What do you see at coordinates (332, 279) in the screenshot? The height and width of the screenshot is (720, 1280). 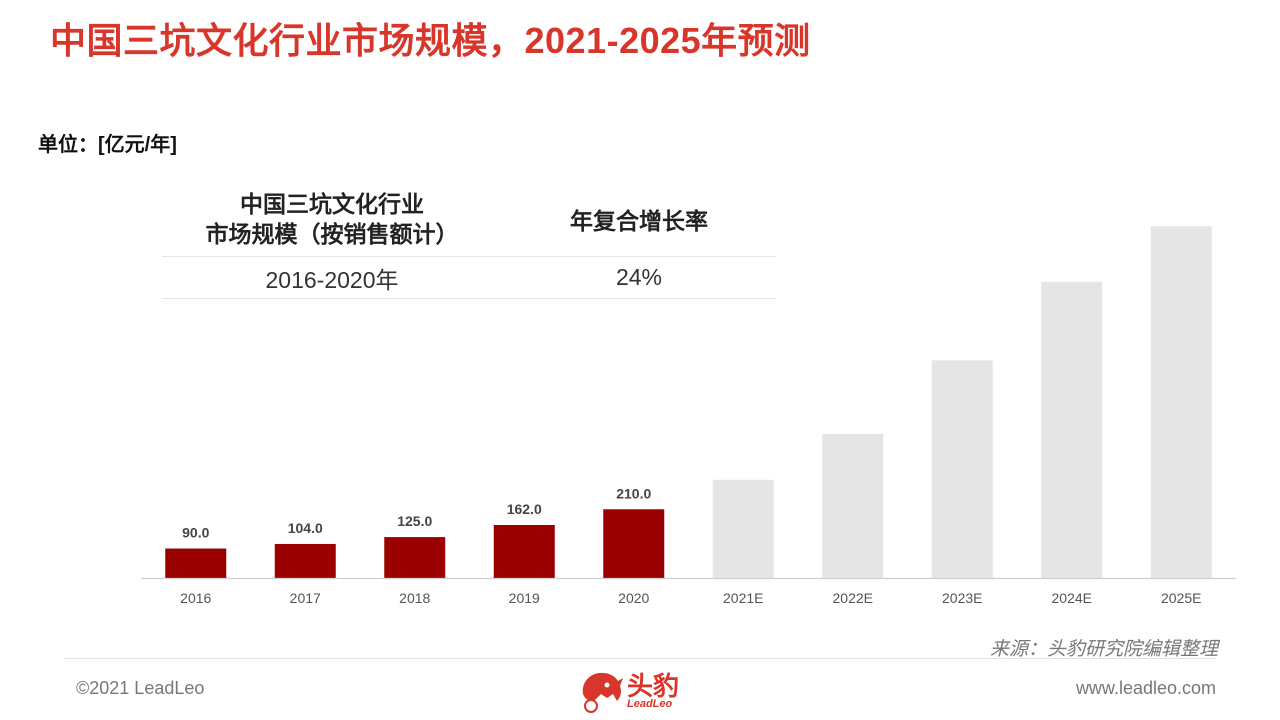 I see `cagr-period: 2016-2020年` at bounding box center [332, 279].